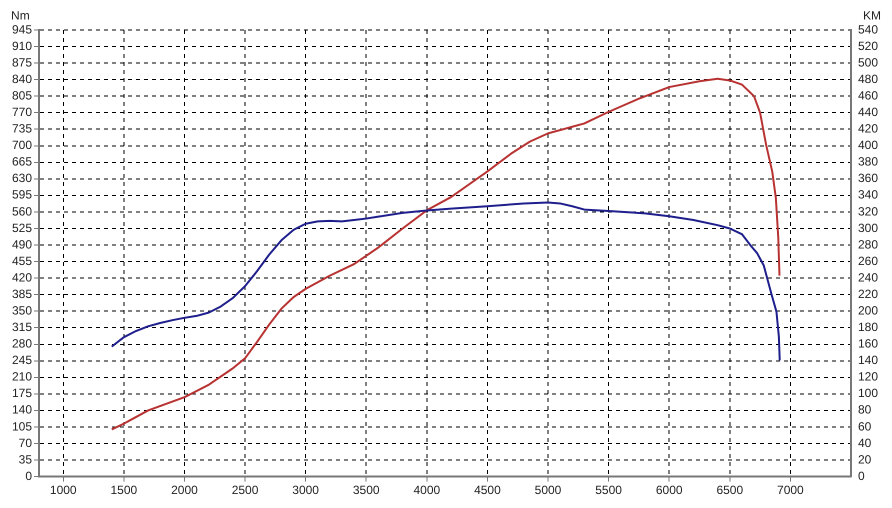  I want to click on x-tick-label: 2000, so click(184, 490).